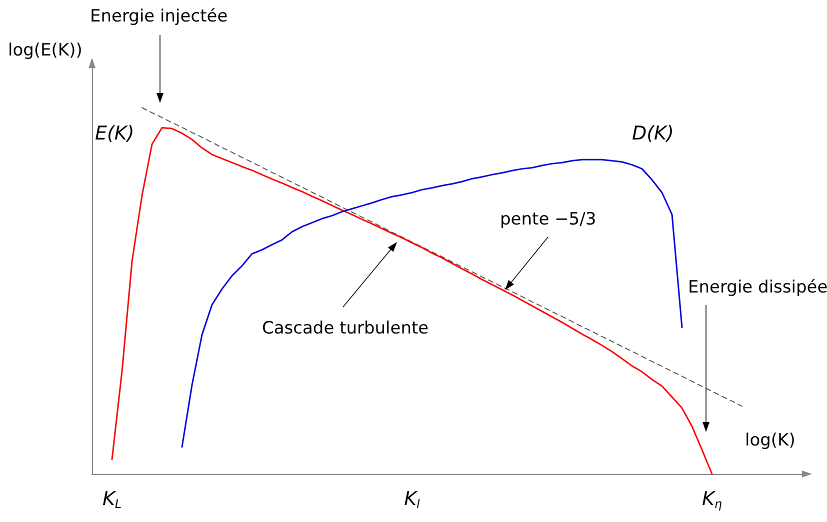 The height and width of the screenshot is (522, 827). Describe the element at coordinates (114, 133) in the screenshot. I see `series-label: E(K)` at that location.